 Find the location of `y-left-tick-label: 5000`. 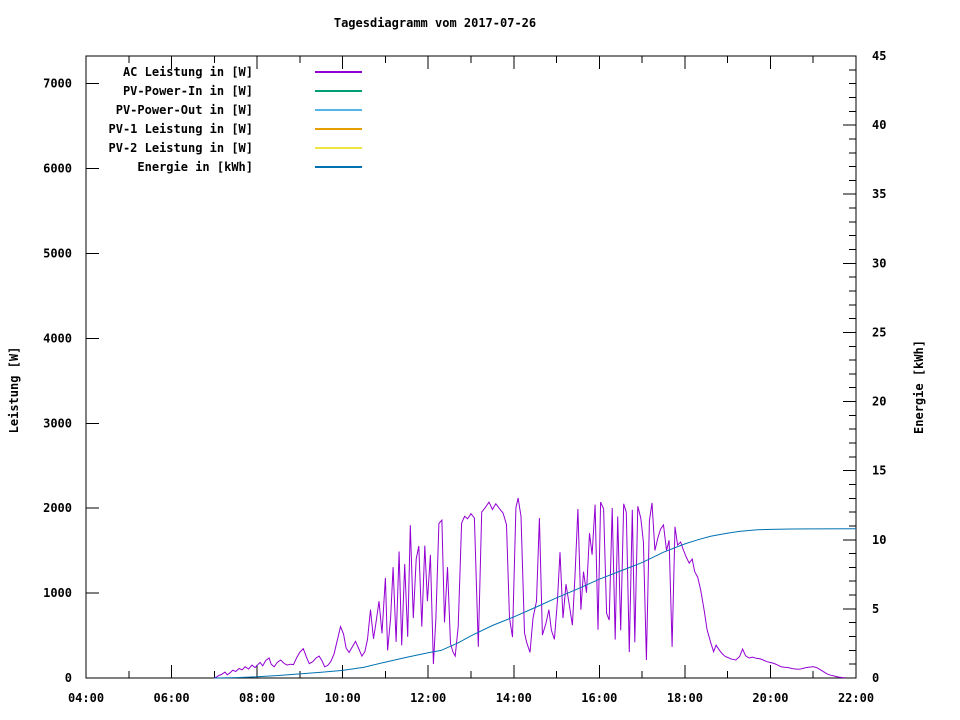

y-left-tick-label: 5000 is located at coordinates (57, 253).